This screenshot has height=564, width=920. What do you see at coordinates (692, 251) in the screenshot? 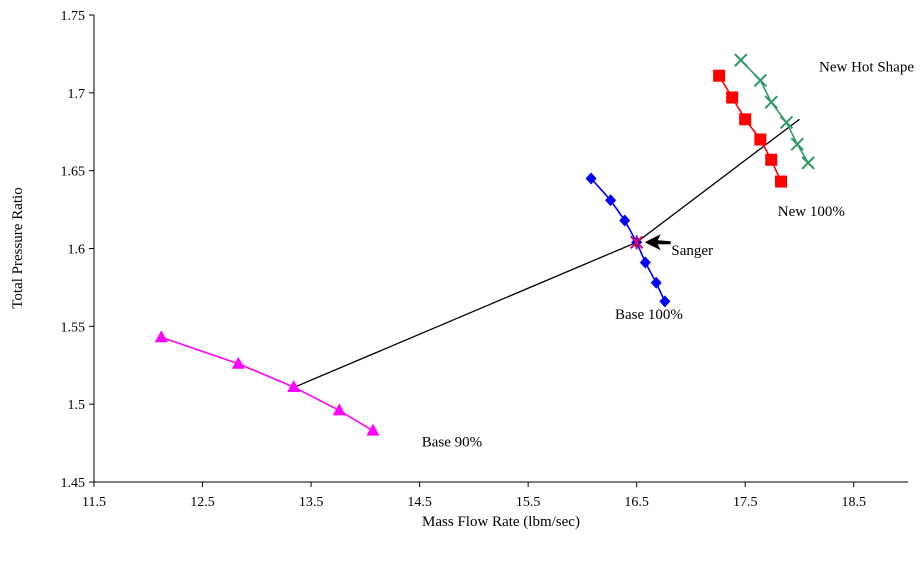
I see `annotation-sanger: Sanger` at bounding box center [692, 251].